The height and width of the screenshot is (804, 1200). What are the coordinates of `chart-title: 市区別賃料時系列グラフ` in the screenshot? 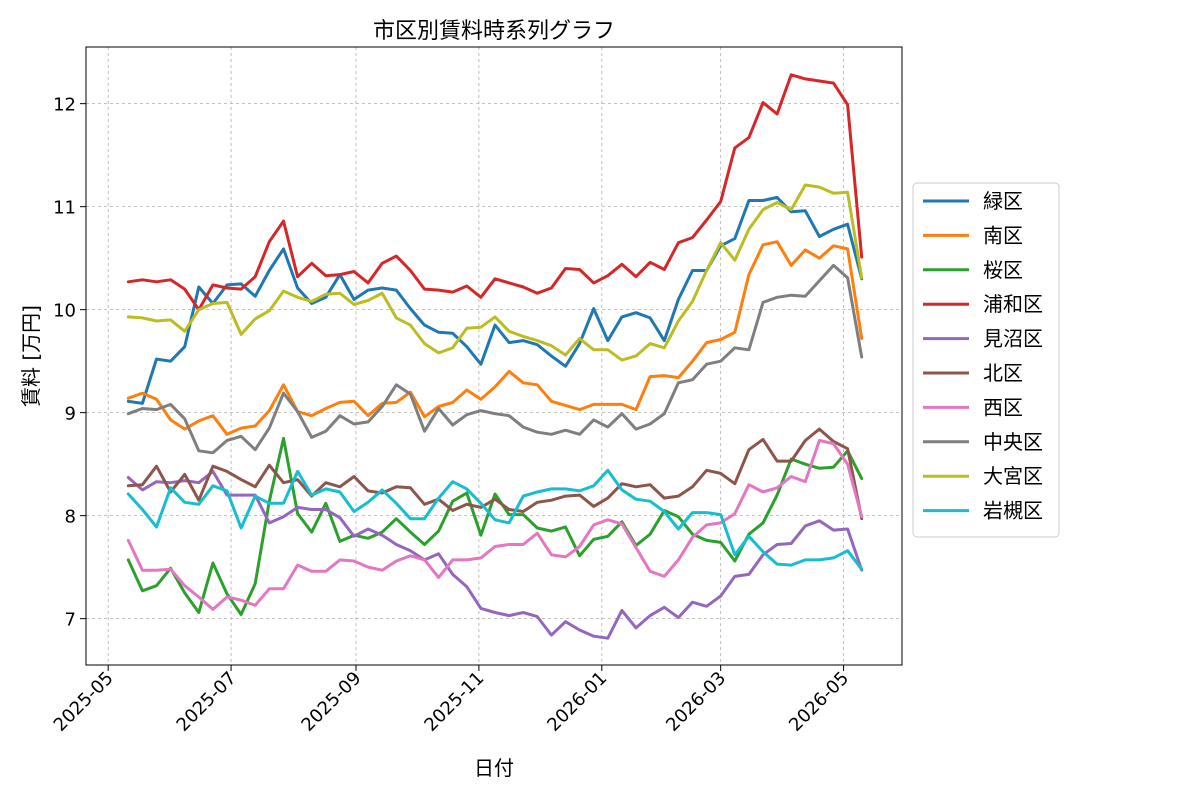 It's located at (494, 31).